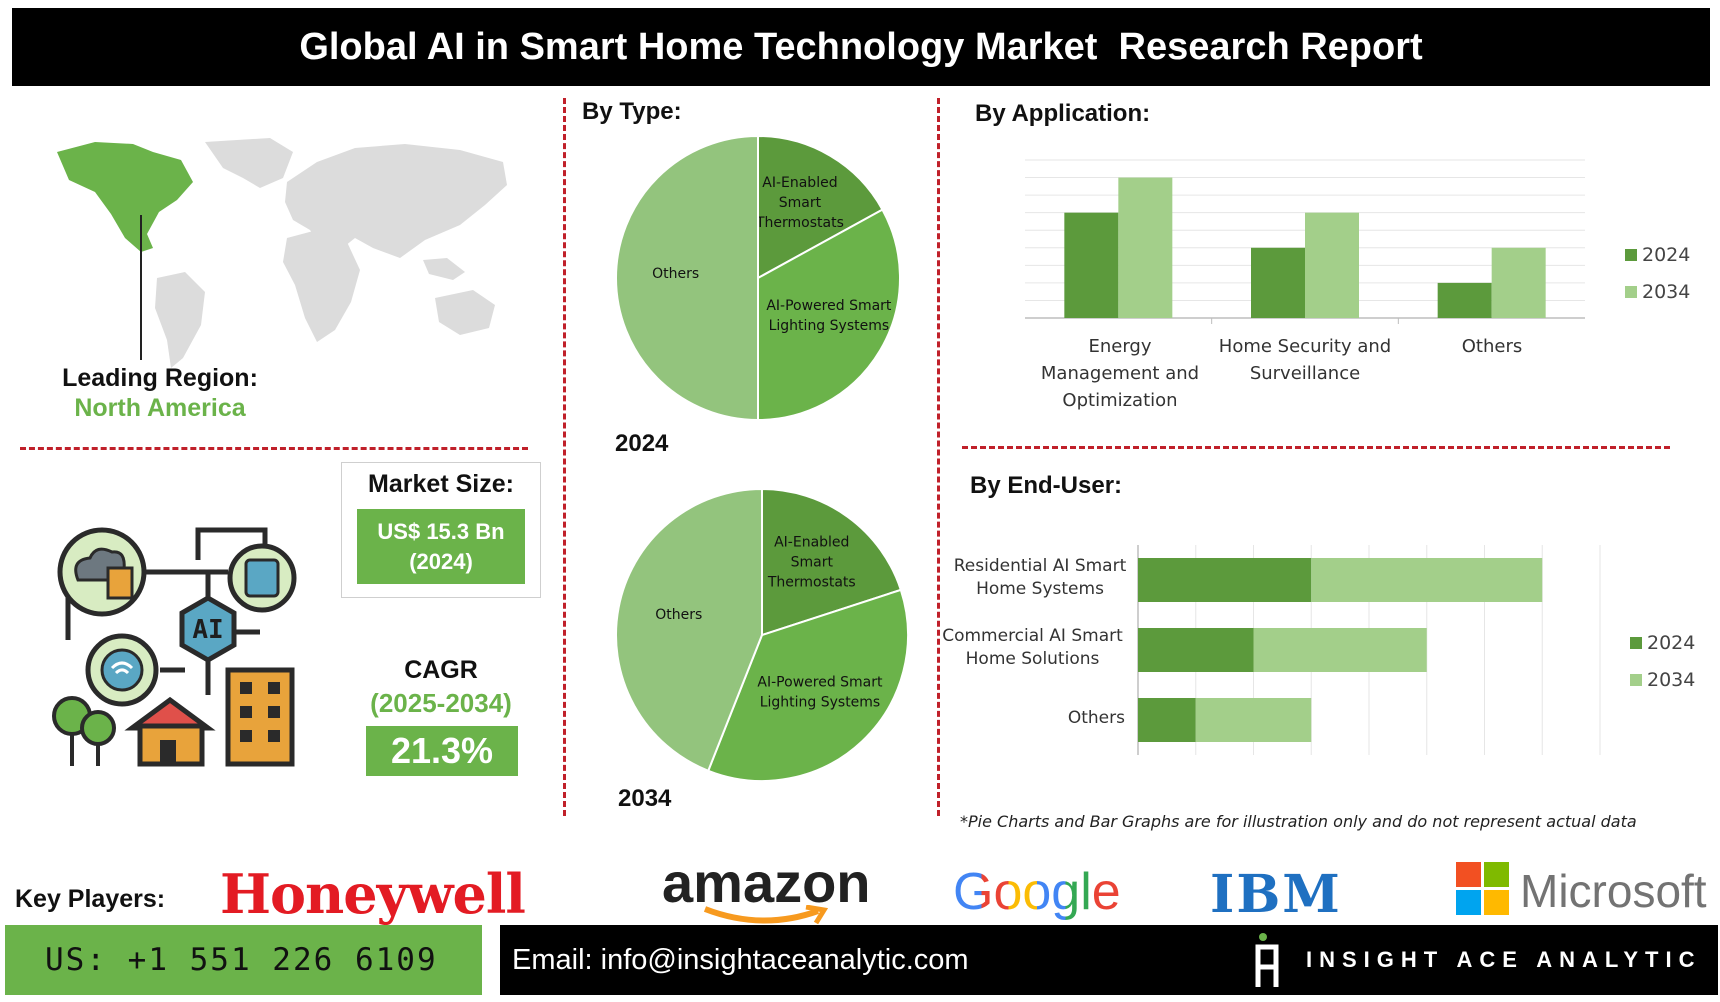 The height and width of the screenshot is (1002, 1720). I want to click on map-eurasia, so click(396, 201).